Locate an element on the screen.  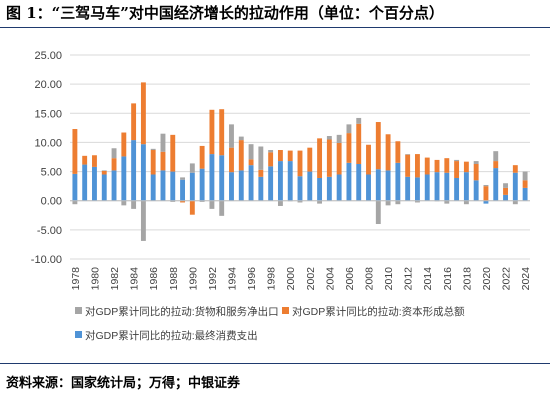
y-tick-label: 10.00 is located at coordinates (48, 143).